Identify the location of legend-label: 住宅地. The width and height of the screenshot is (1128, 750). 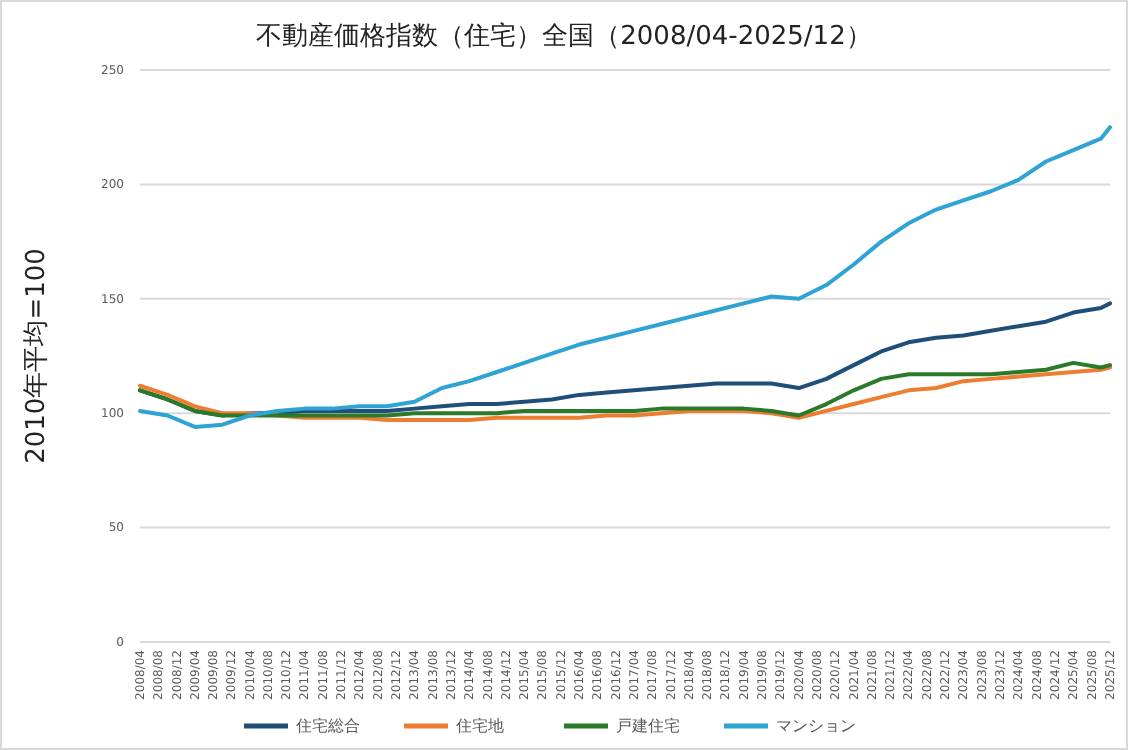
(480, 726).